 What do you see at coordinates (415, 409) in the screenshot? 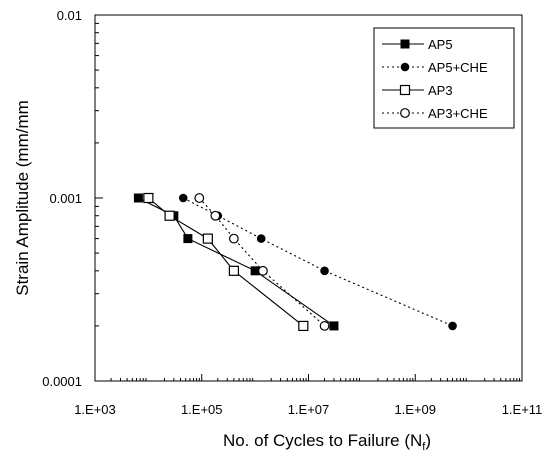
I see `x-tick-label: 1.E+09` at bounding box center [415, 409].